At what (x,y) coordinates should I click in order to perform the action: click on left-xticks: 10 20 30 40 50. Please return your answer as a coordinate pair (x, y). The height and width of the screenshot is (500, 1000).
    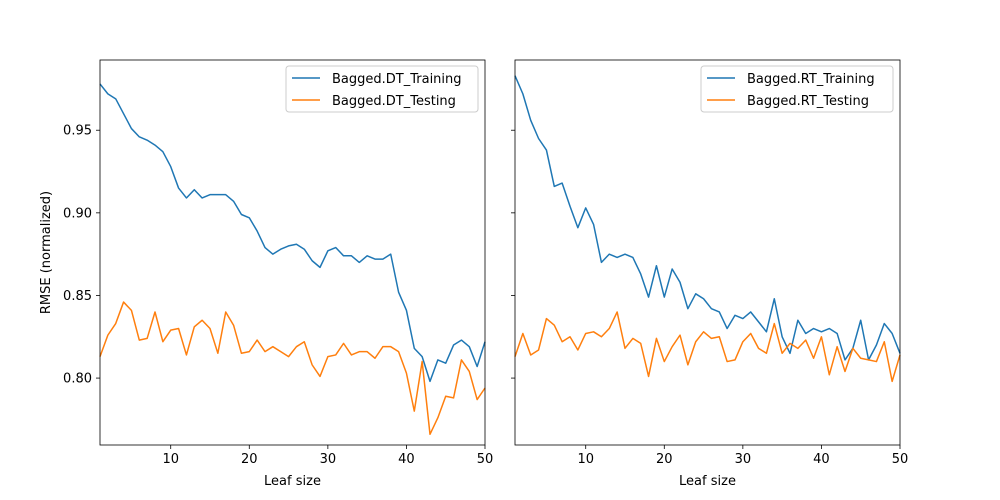
    Looking at the image, I should click on (327, 456).